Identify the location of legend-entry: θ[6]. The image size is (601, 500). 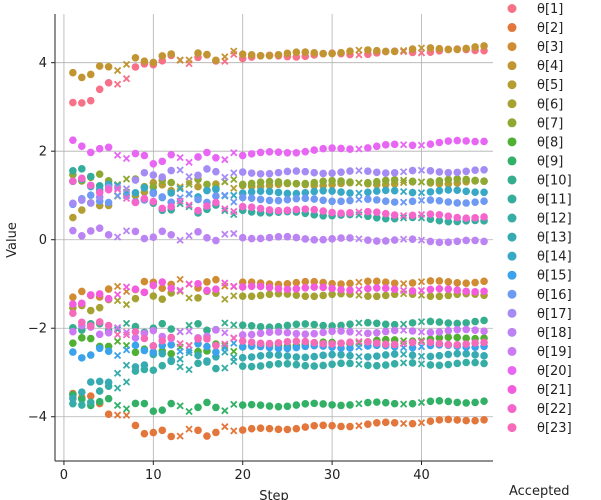
(550, 104).